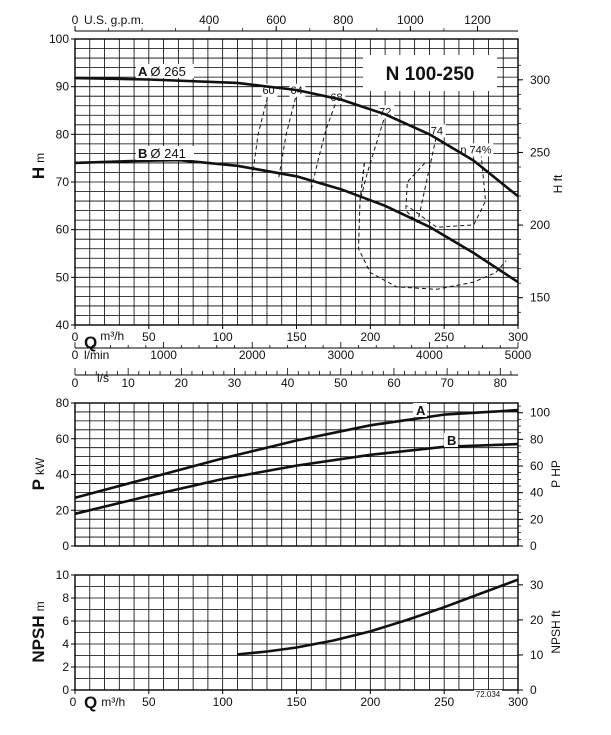  What do you see at coordinates (447, 383) in the screenshot?
I see `ls-tick-label: 70` at bounding box center [447, 383].